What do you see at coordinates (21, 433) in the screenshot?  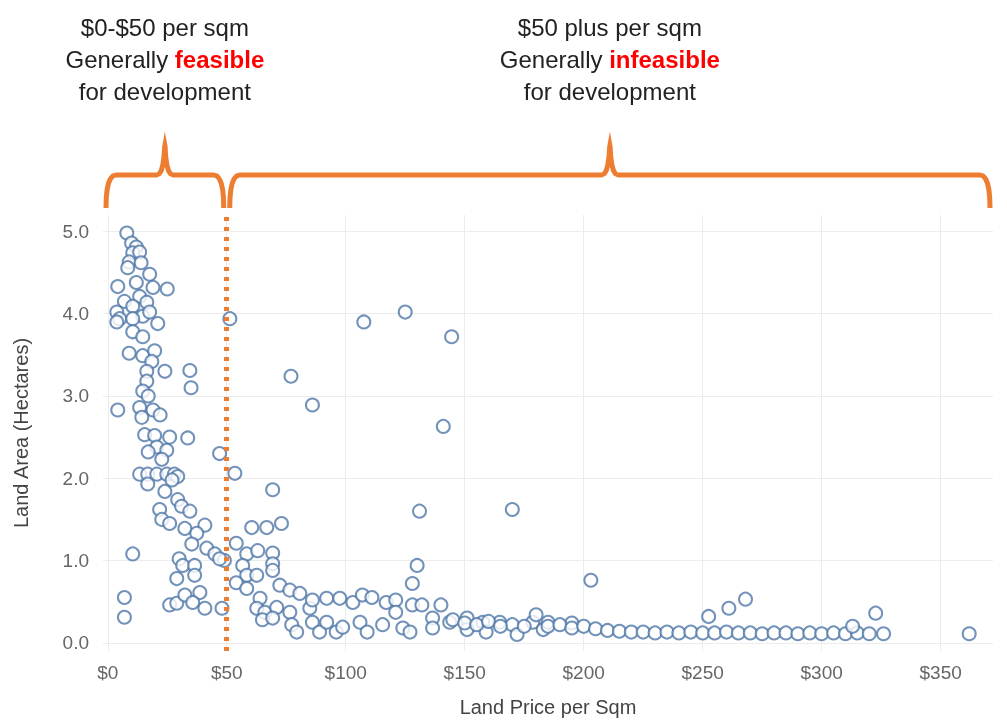 I see `y-axis-title: Land Area (Hectares)` at bounding box center [21, 433].